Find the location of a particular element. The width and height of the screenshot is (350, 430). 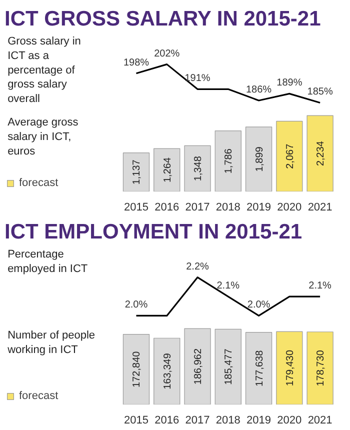

data-label: 1,899 is located at coordinates (260, 159).